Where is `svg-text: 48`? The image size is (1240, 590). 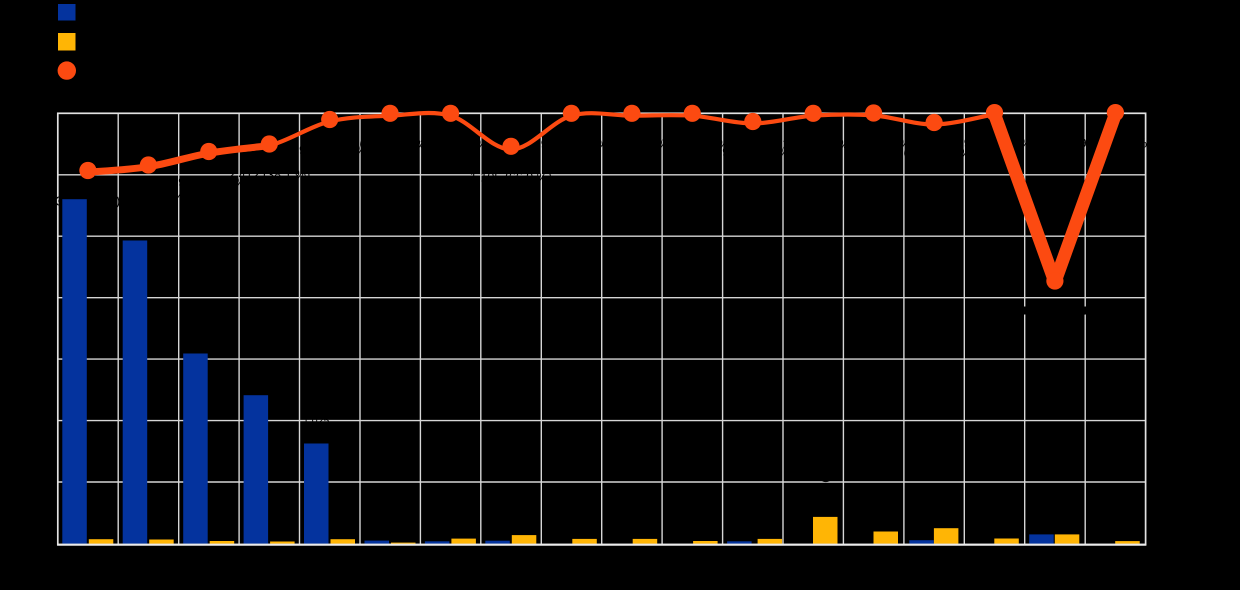 svg-text: 48 is located at coordinates (706, 530).